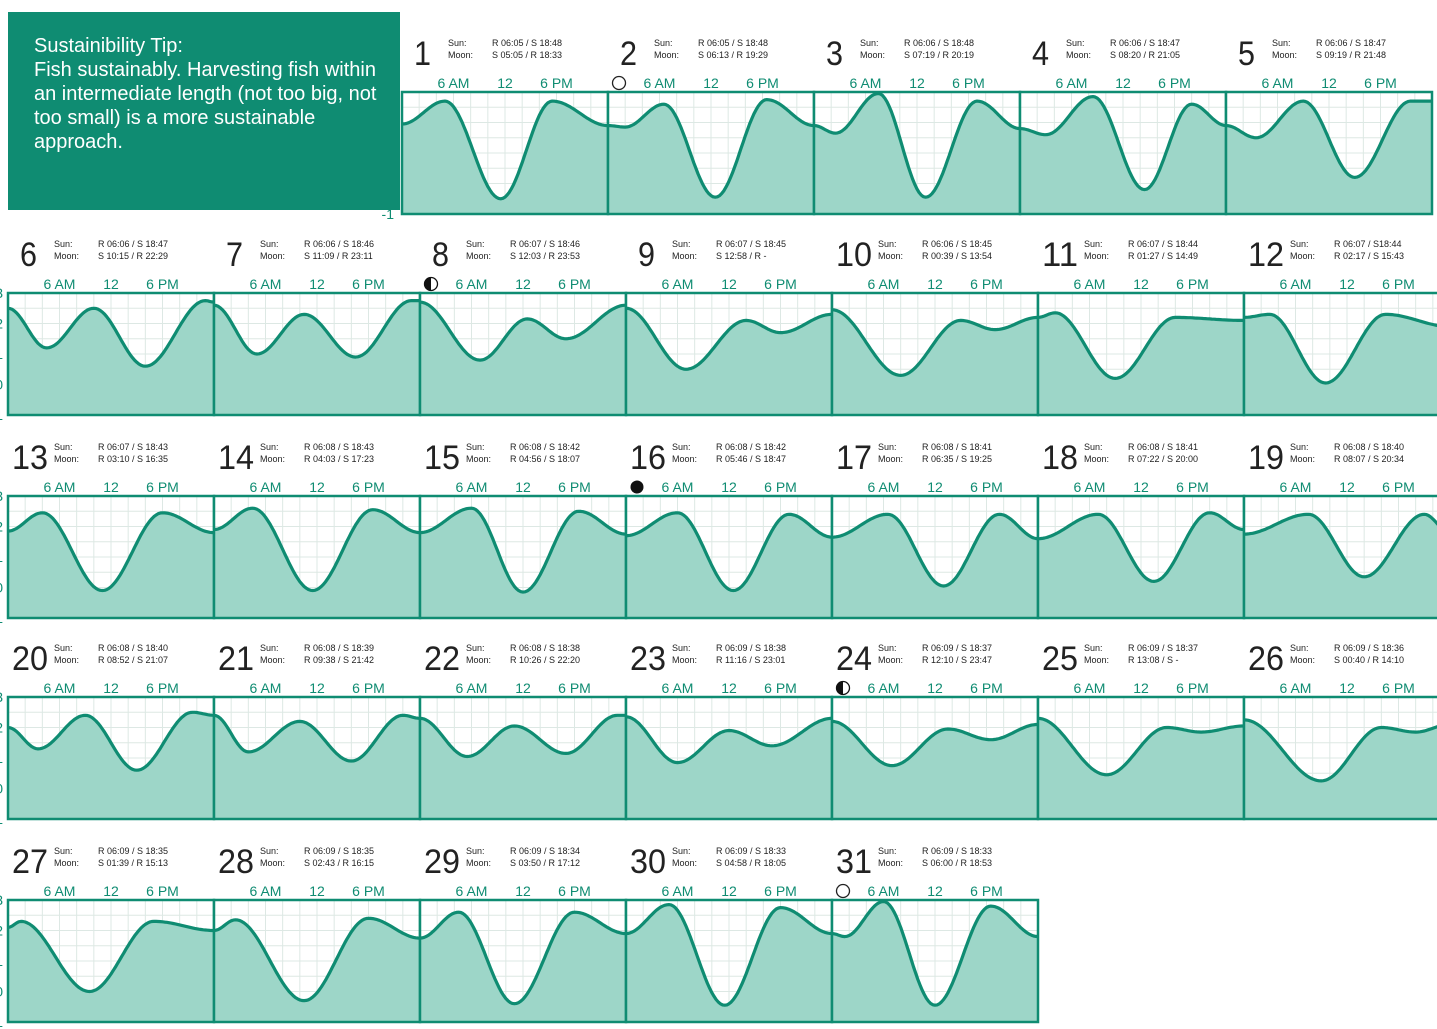  What do you see at coordinates (338, 256) in the screenshot?
I see `moon-times: S 11:09 / R 23:11` at bounding box center [338, 256].